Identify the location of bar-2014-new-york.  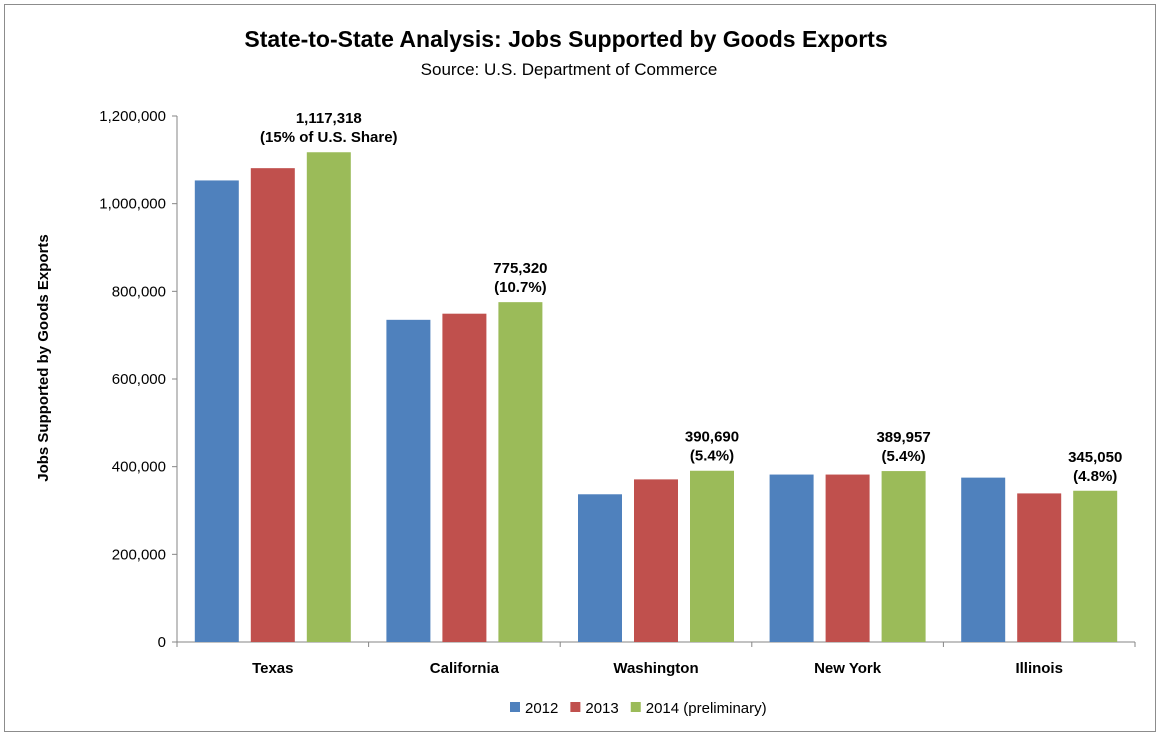
(903, 556).